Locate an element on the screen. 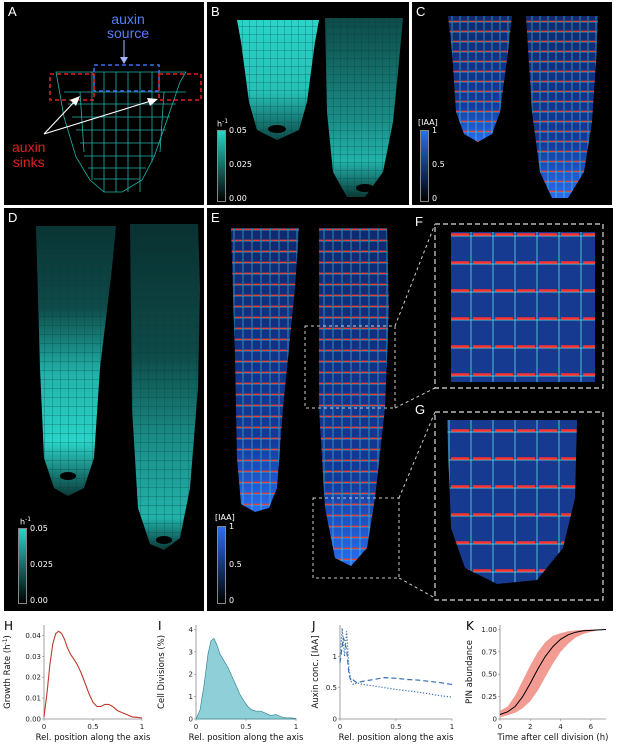  chart-j-label: J is located at coordinates (313, 626).